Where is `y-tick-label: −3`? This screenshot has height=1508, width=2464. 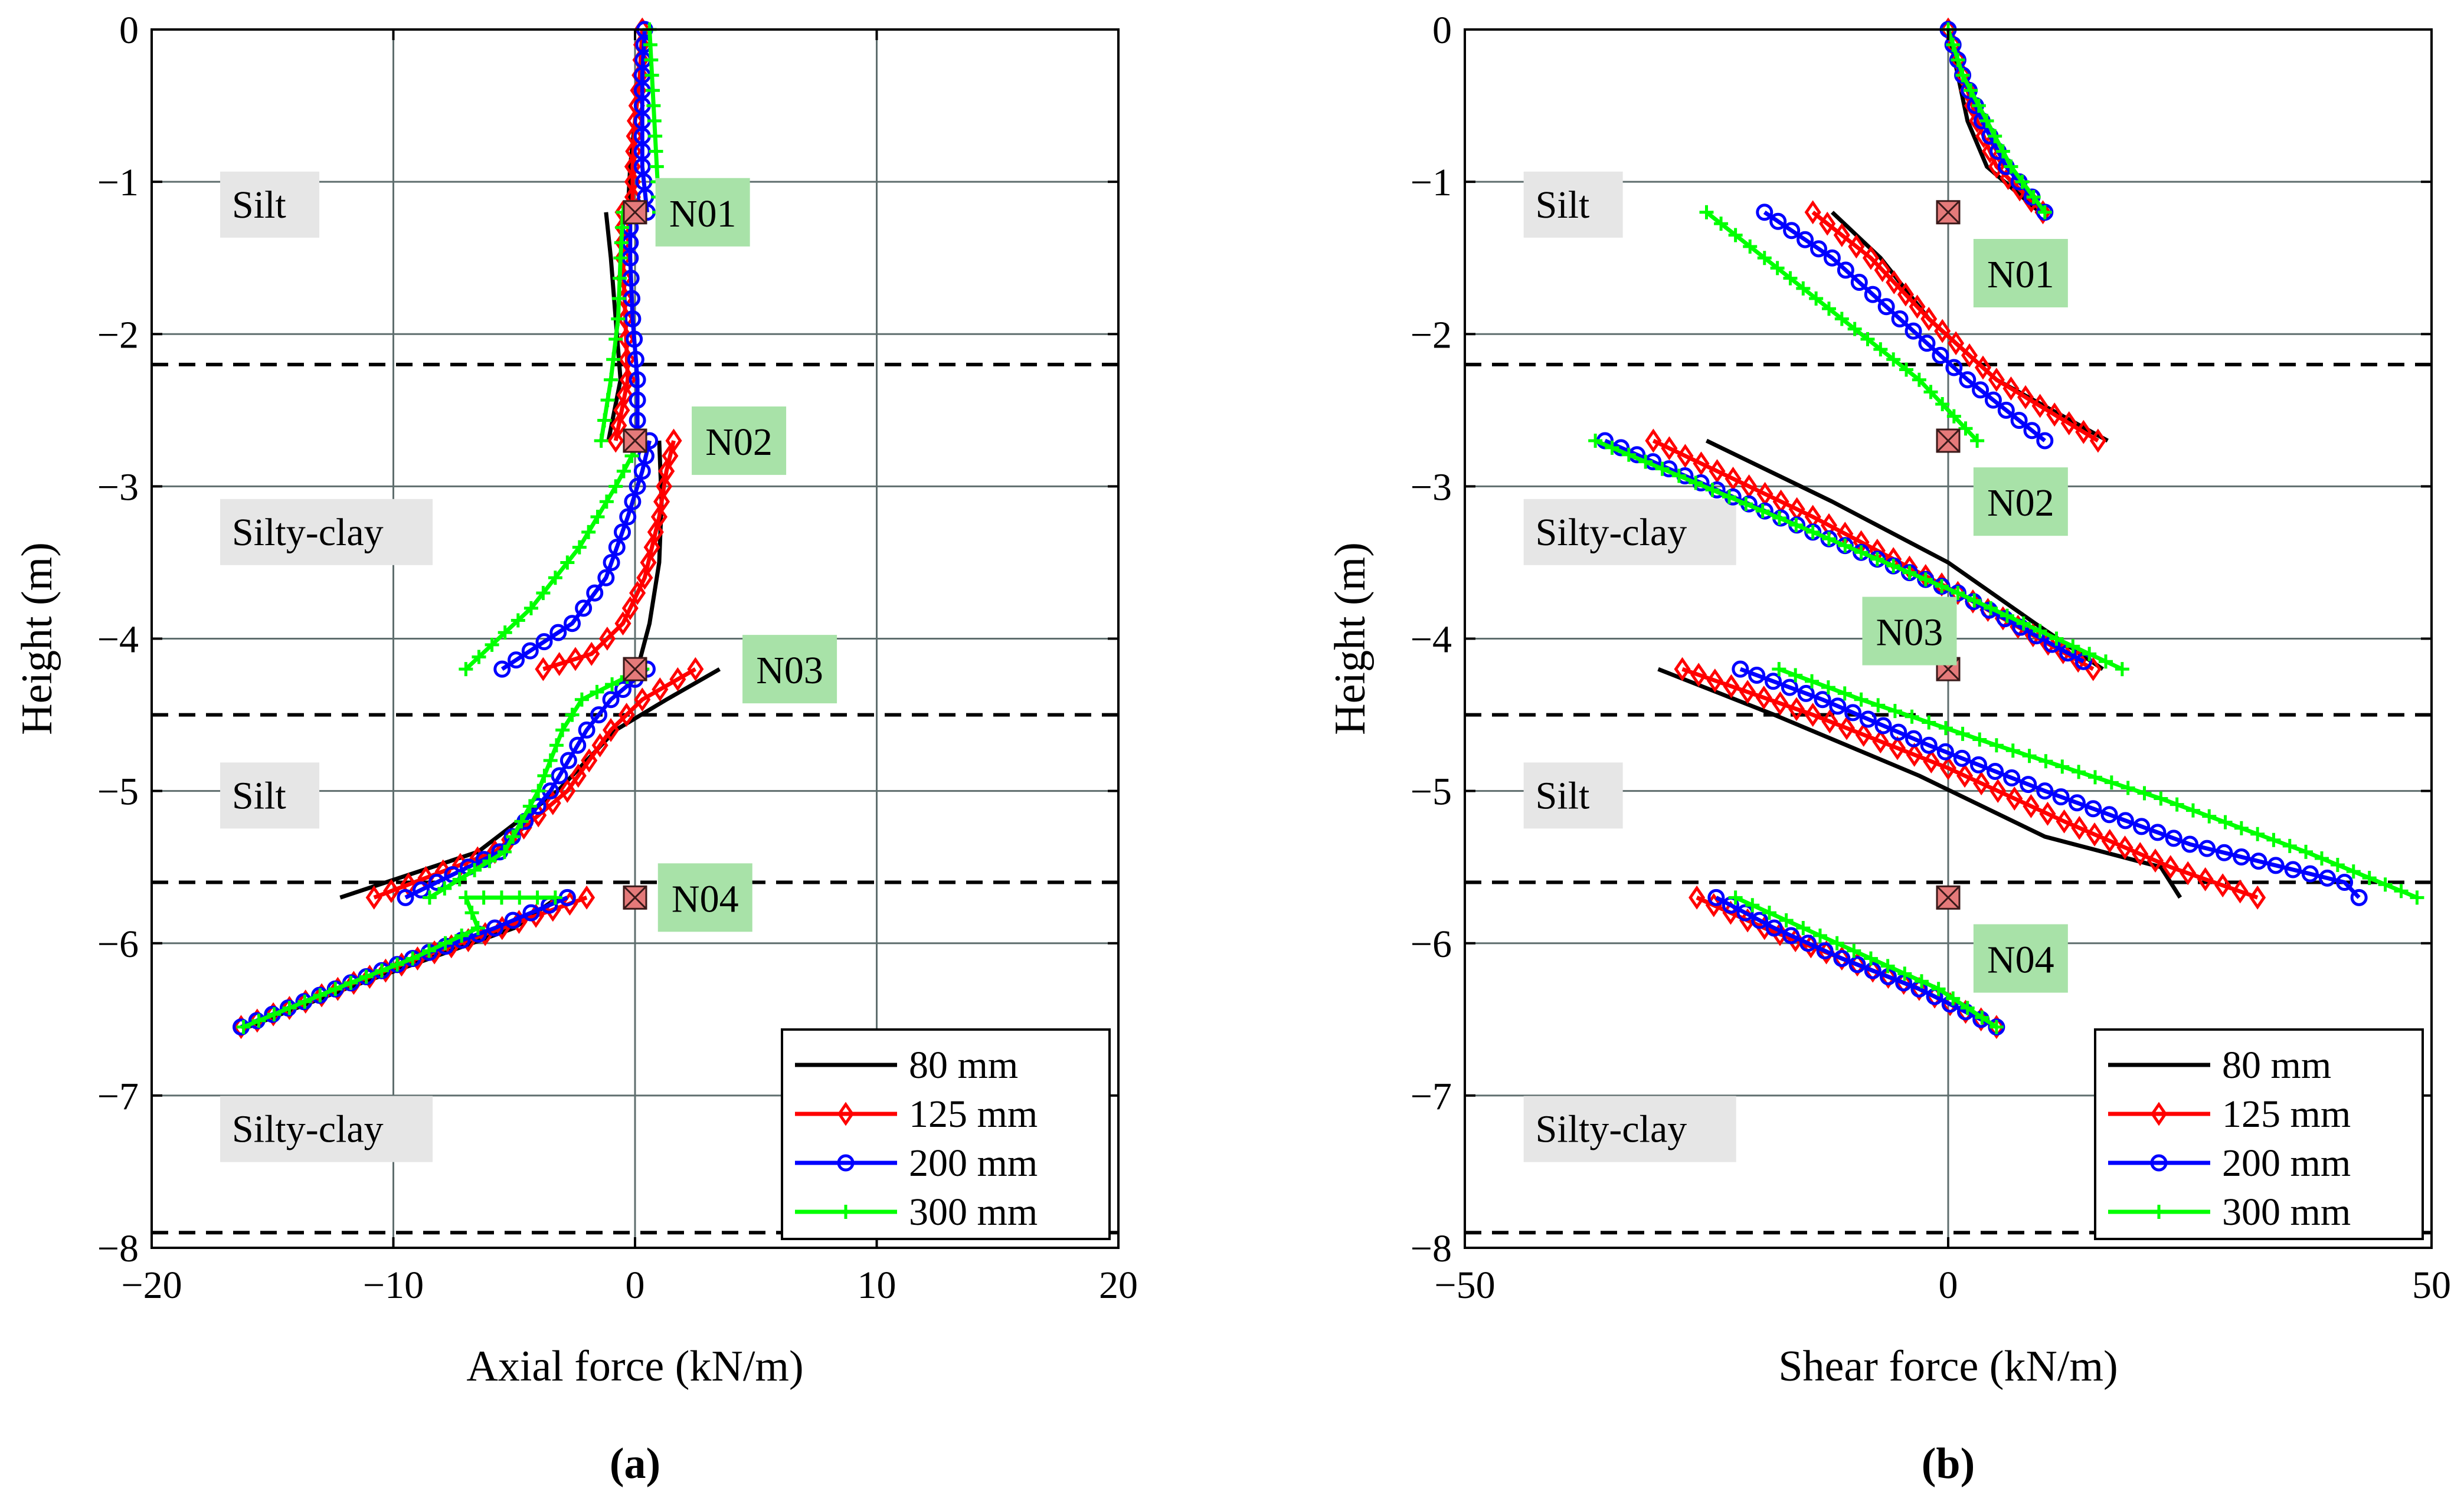
y-tick-label: −3 is located at coordinates (1431, 487).